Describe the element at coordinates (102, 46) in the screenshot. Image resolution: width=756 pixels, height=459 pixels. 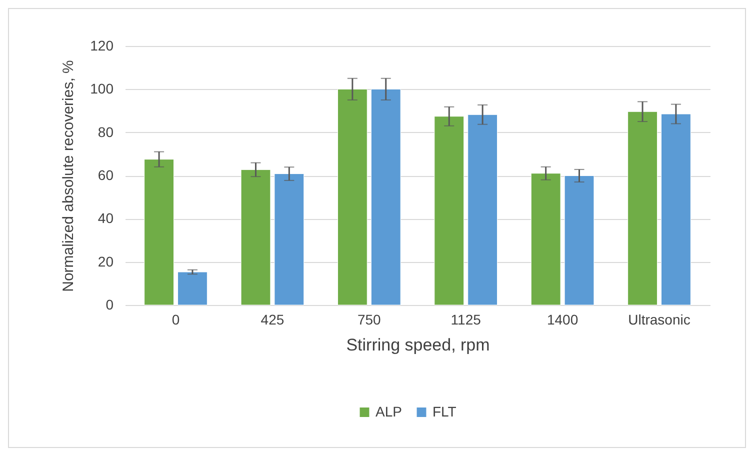
I see `y-tick-label: 120` at that location.